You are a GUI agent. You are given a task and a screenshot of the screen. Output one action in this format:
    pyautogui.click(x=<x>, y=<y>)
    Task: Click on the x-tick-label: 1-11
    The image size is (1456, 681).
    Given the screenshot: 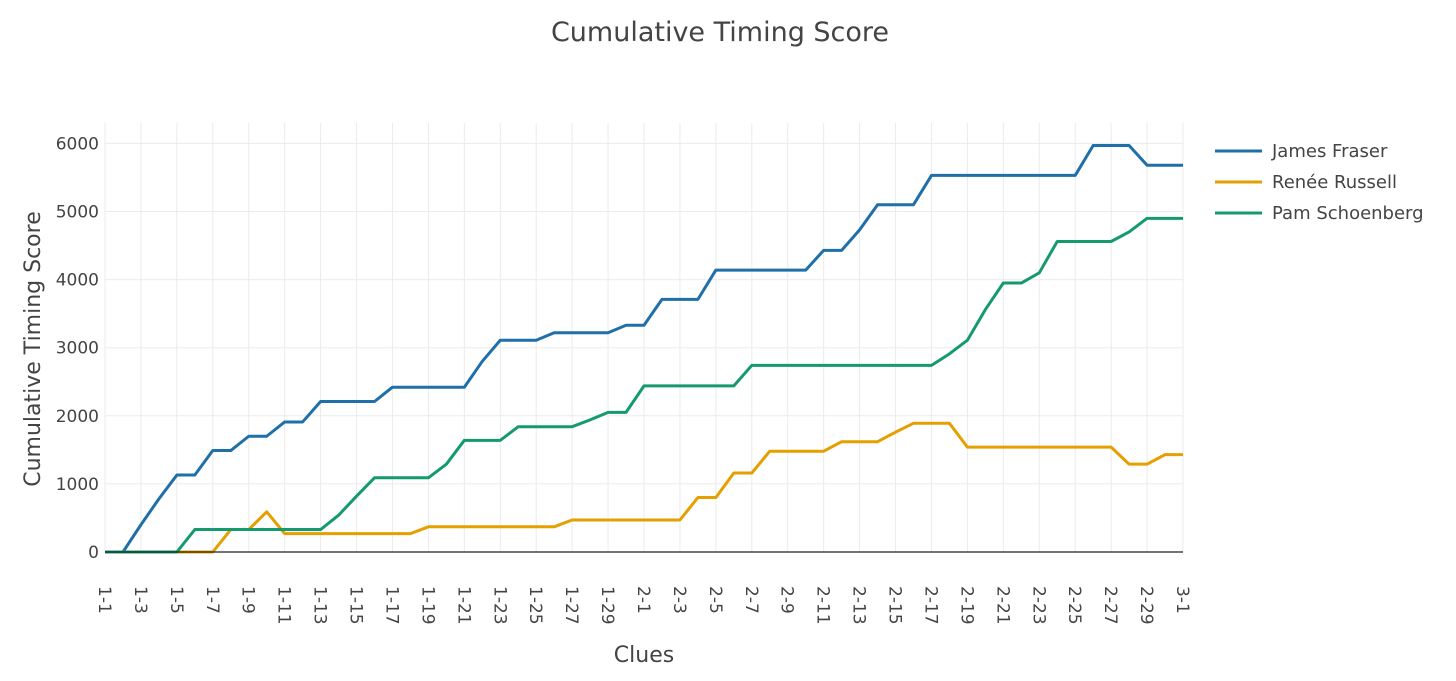 What is the action you would take?
    pyautogui.click(x=284, y=605)
    